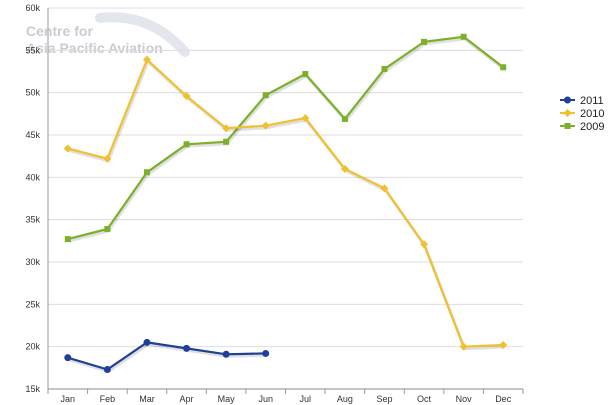 Image resolution: width=609 pixels, height=405 pixels. I want to click on y-tick-label: 55k, so click(32, 50).